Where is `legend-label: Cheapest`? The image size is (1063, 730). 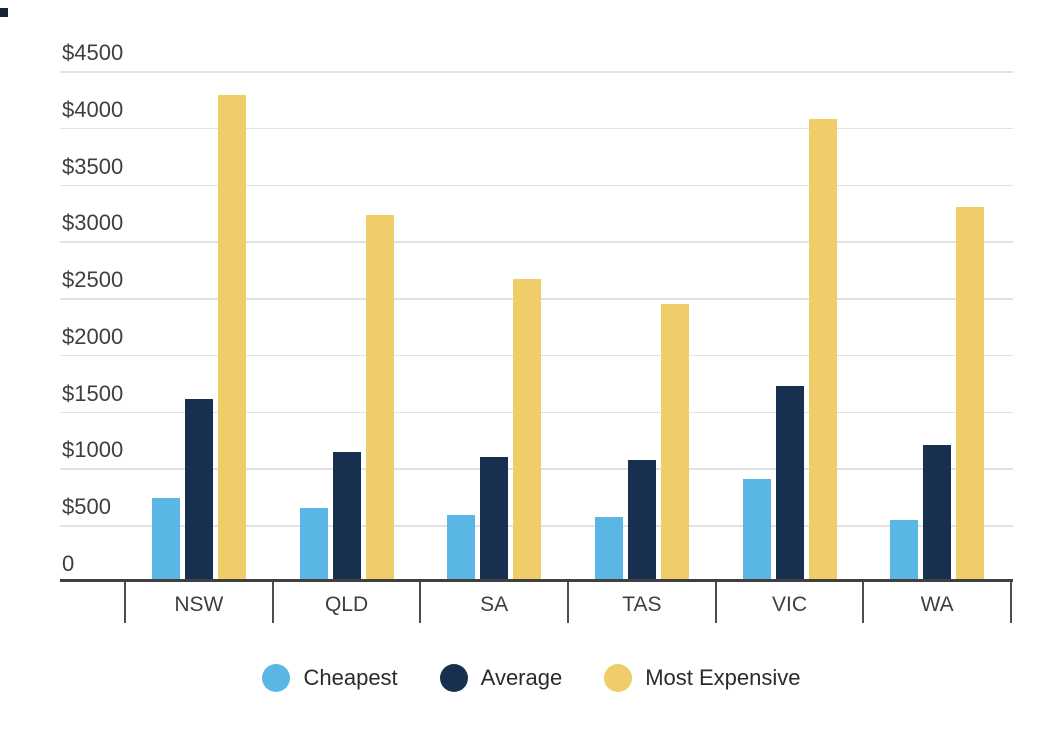 legend-label: Cheapest is located at coordinates (350, 677).